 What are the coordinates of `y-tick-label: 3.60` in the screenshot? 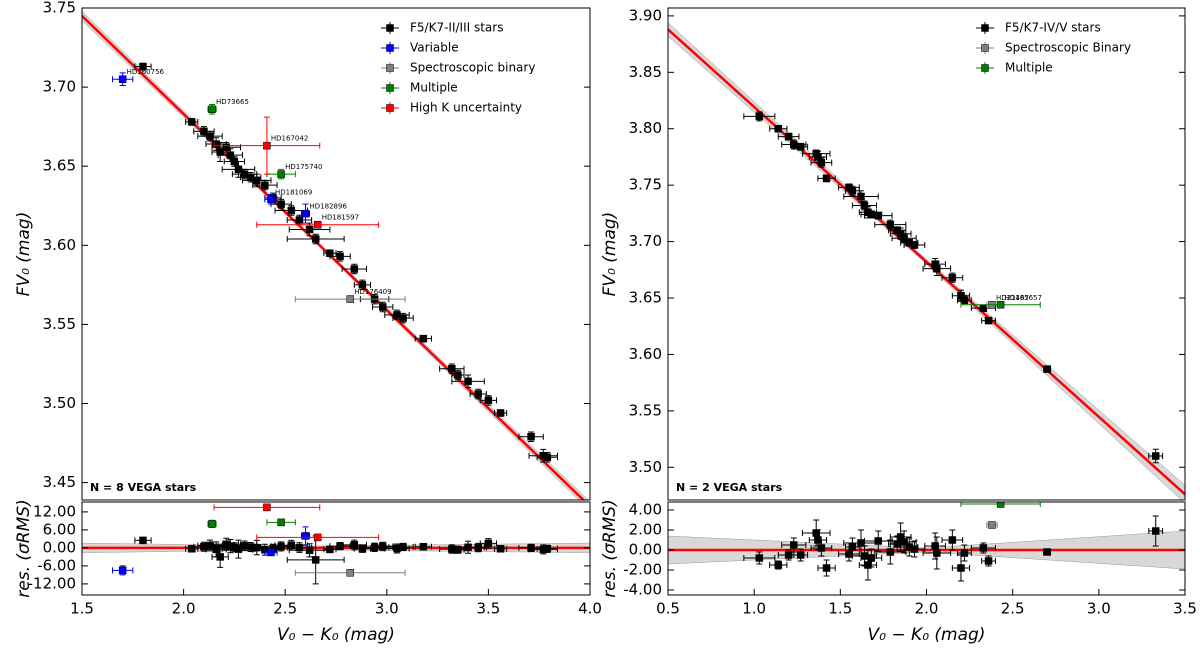 It's located at (59, 245).